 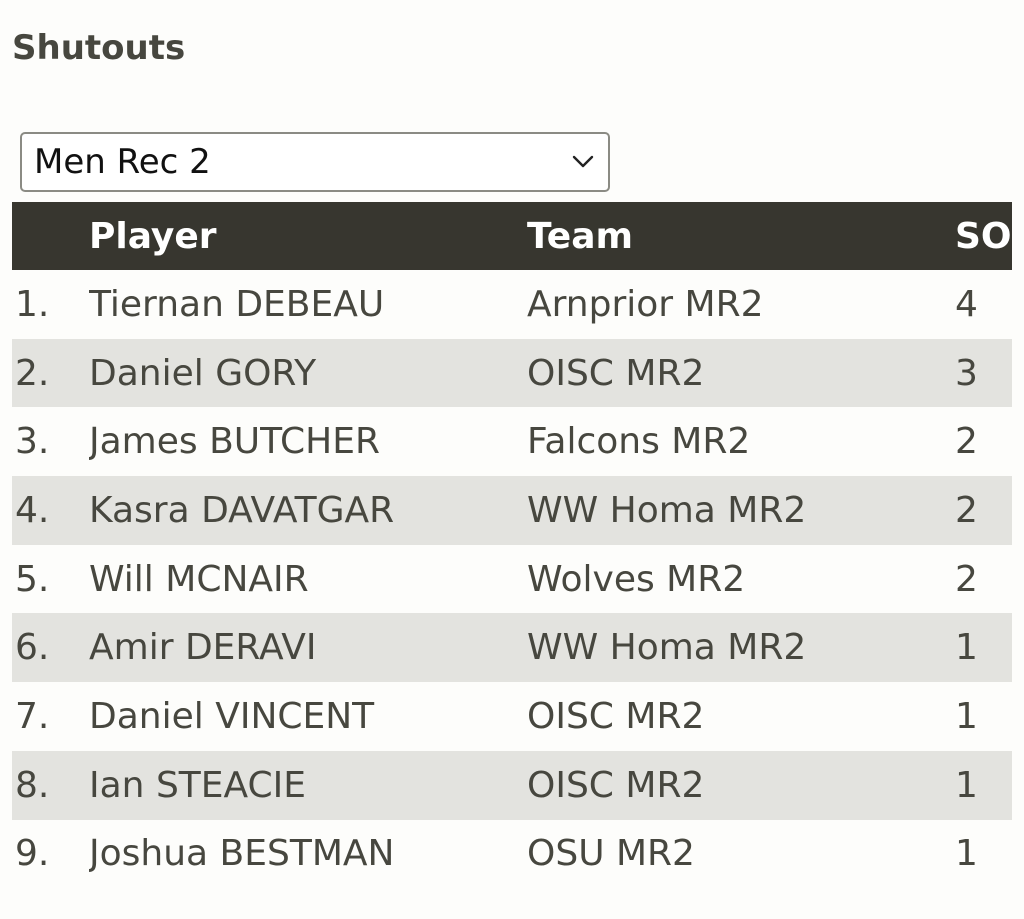 I want to click on team-name-cell: Falcons MR2, so click(x=639, y=442).